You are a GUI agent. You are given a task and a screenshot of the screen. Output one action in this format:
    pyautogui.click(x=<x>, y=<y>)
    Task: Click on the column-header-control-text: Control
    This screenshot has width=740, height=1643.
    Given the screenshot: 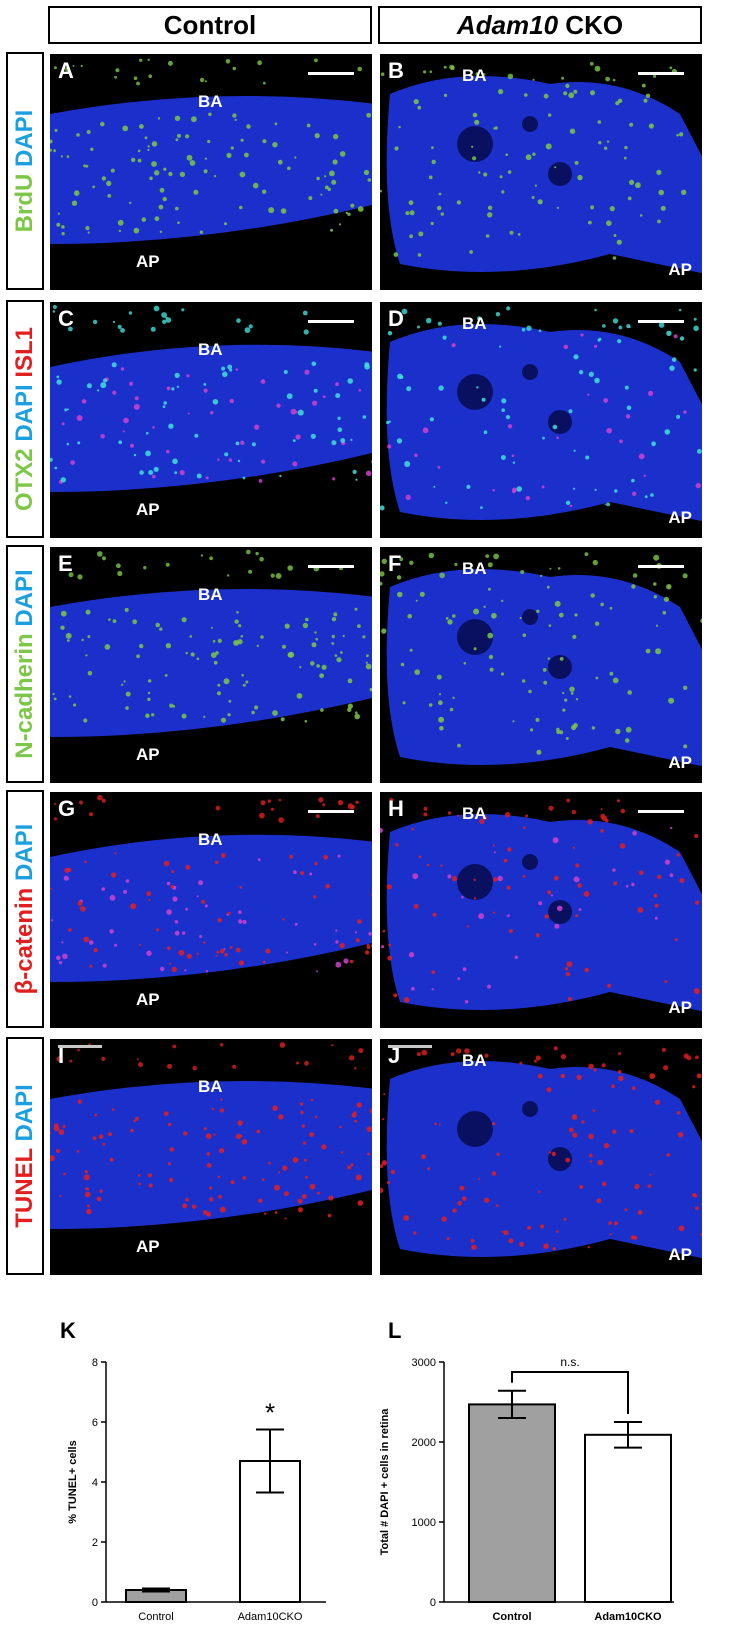 What is the action you would take?
    pyautogui.click(x=210, y=24)
    